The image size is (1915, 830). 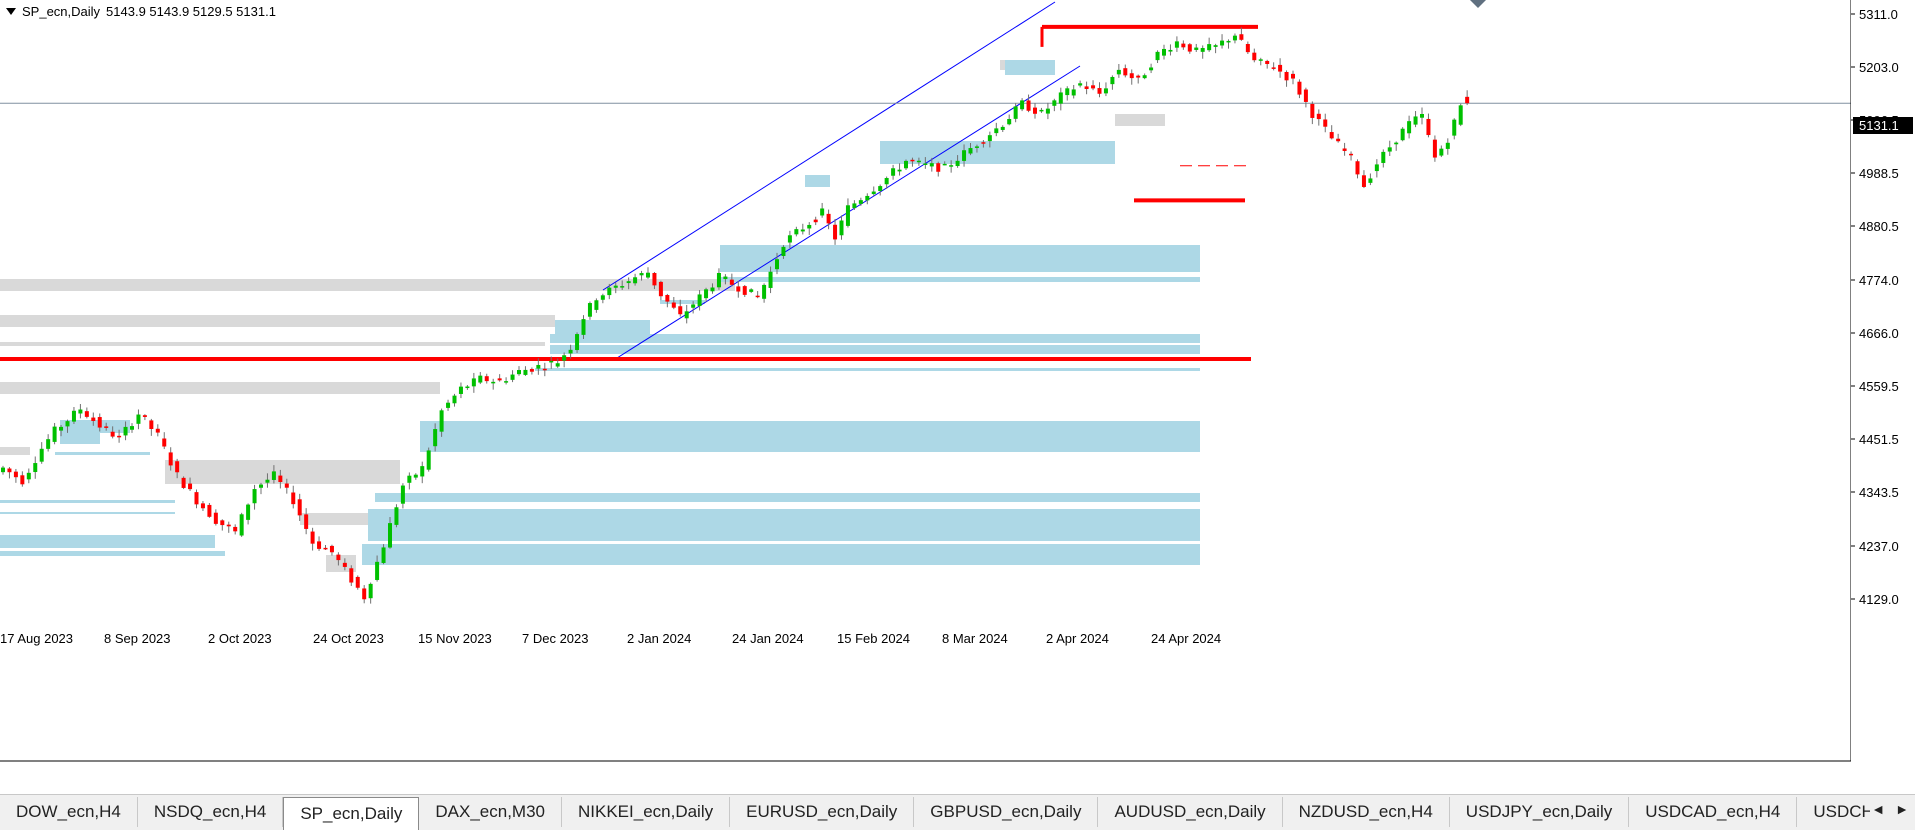 I want to click on symbol-tab: DAX_ecn,M30, so click(x=490, y=812).